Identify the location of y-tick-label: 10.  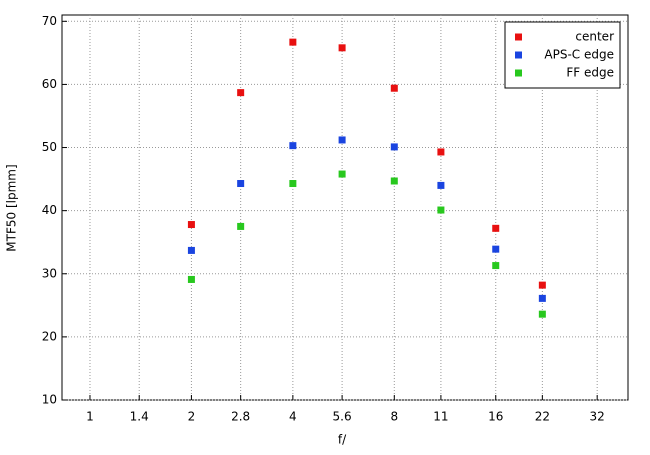
(49, 400).